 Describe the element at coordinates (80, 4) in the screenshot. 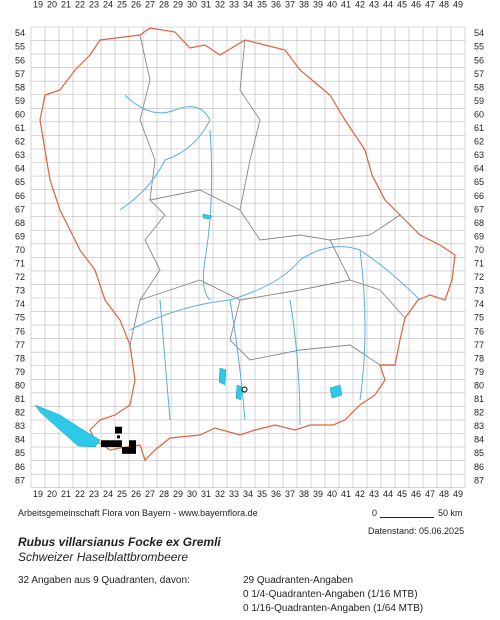

I see `column-label: 22` at that location.